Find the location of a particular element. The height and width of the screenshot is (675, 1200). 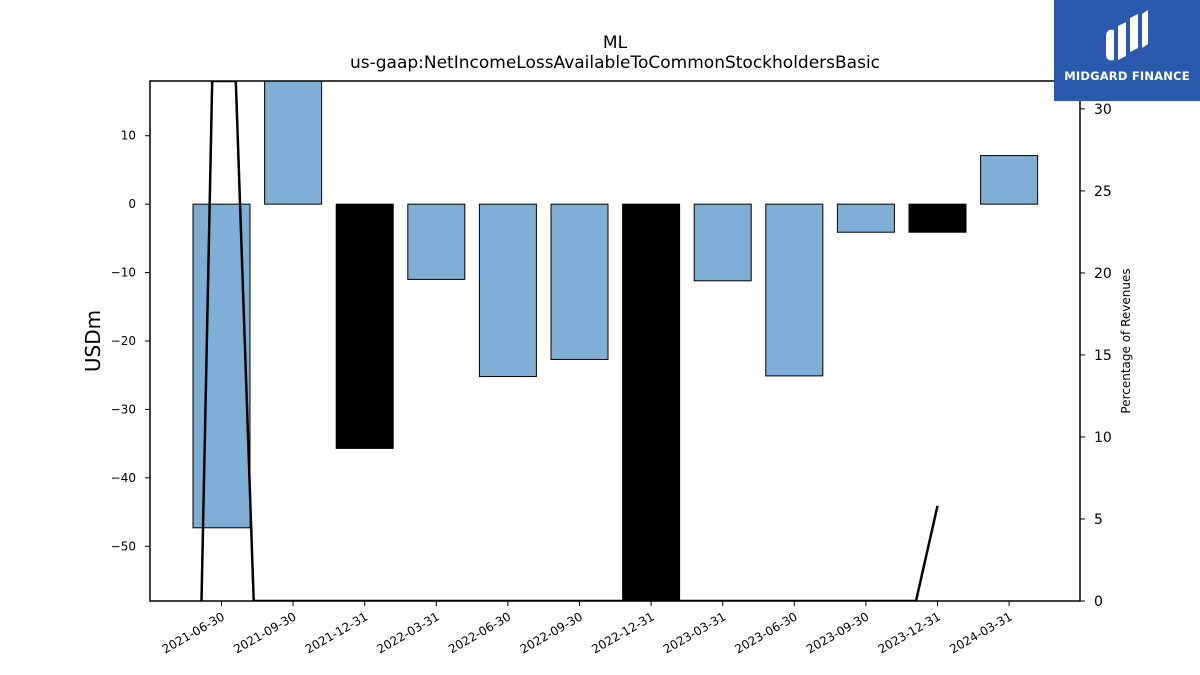

y-tick-label: −20 is located at coordinates (123, 341).